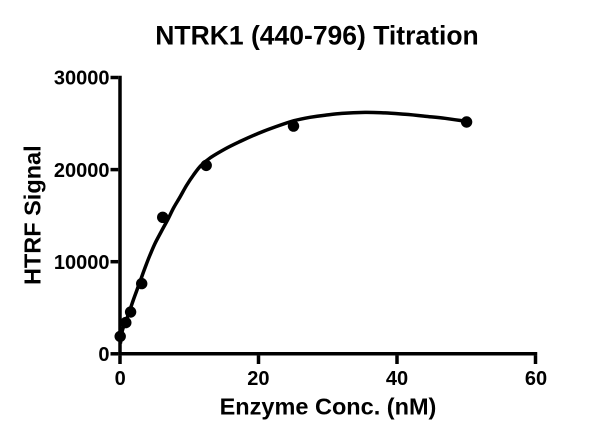  What do you see at coordinates (33, 215) in the screenshot?
I see `svg-text: HTRF Signal` at bounding box center [33, 215].